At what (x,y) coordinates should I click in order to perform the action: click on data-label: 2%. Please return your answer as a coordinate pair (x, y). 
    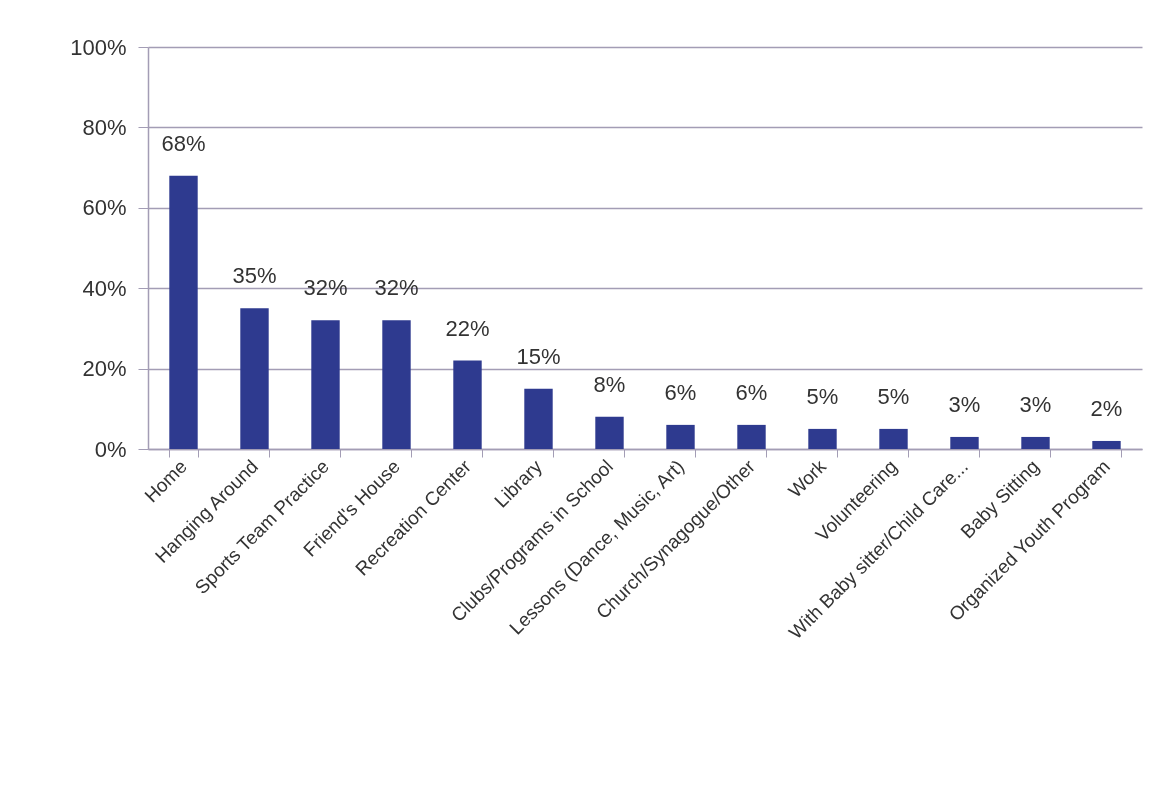
    Looking at the image, I should click on (1106, 408).